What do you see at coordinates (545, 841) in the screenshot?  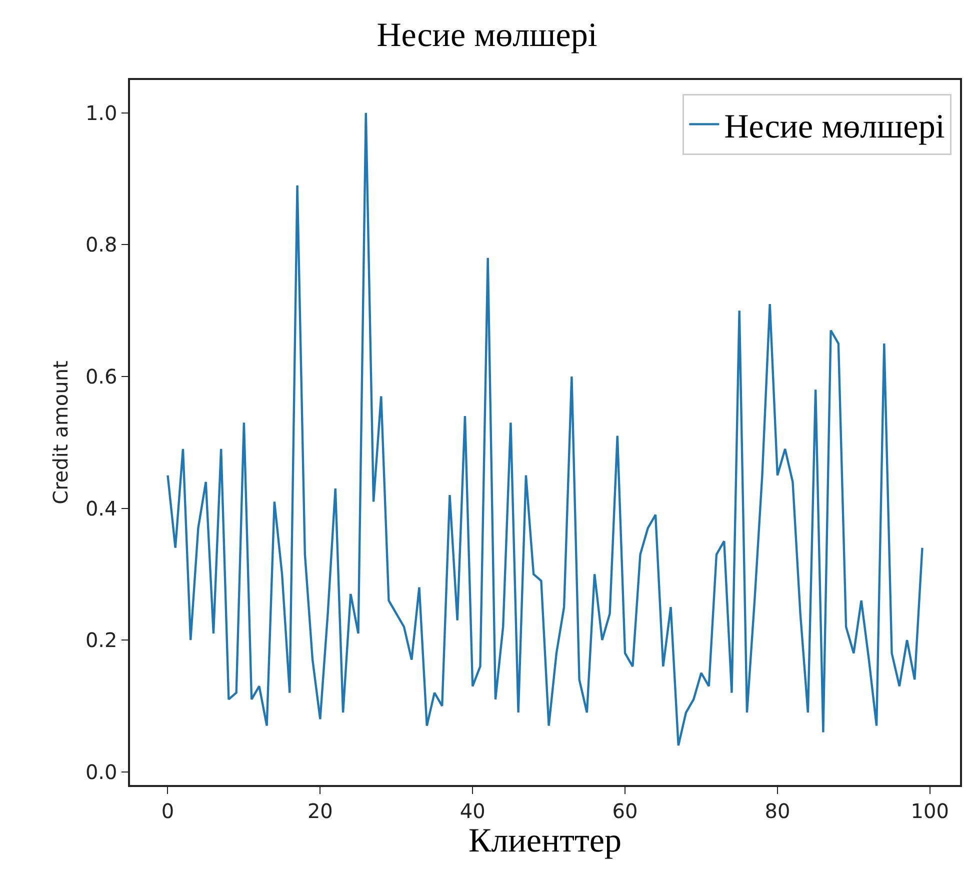 I see `x-axis-title: Клиенттер` at bounding box center [545, 841].